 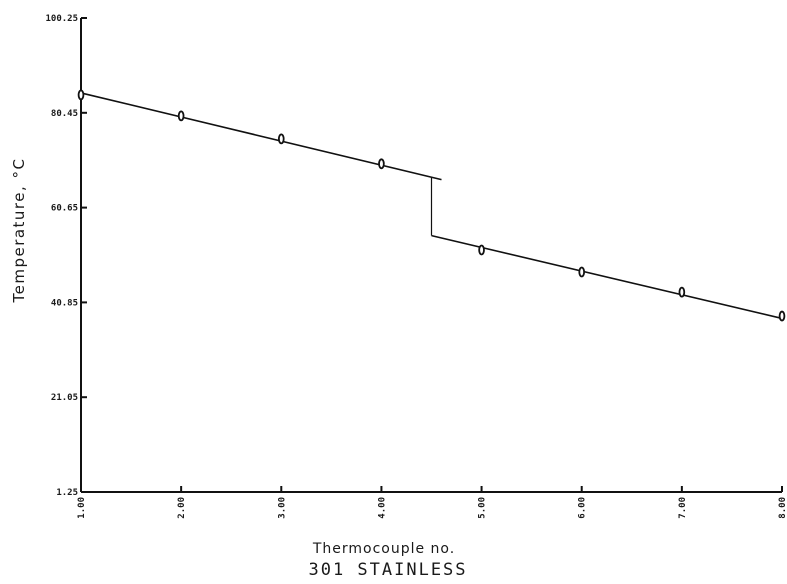 I want to click on x-tick-label: 5.00, so click(x=483, y=508).